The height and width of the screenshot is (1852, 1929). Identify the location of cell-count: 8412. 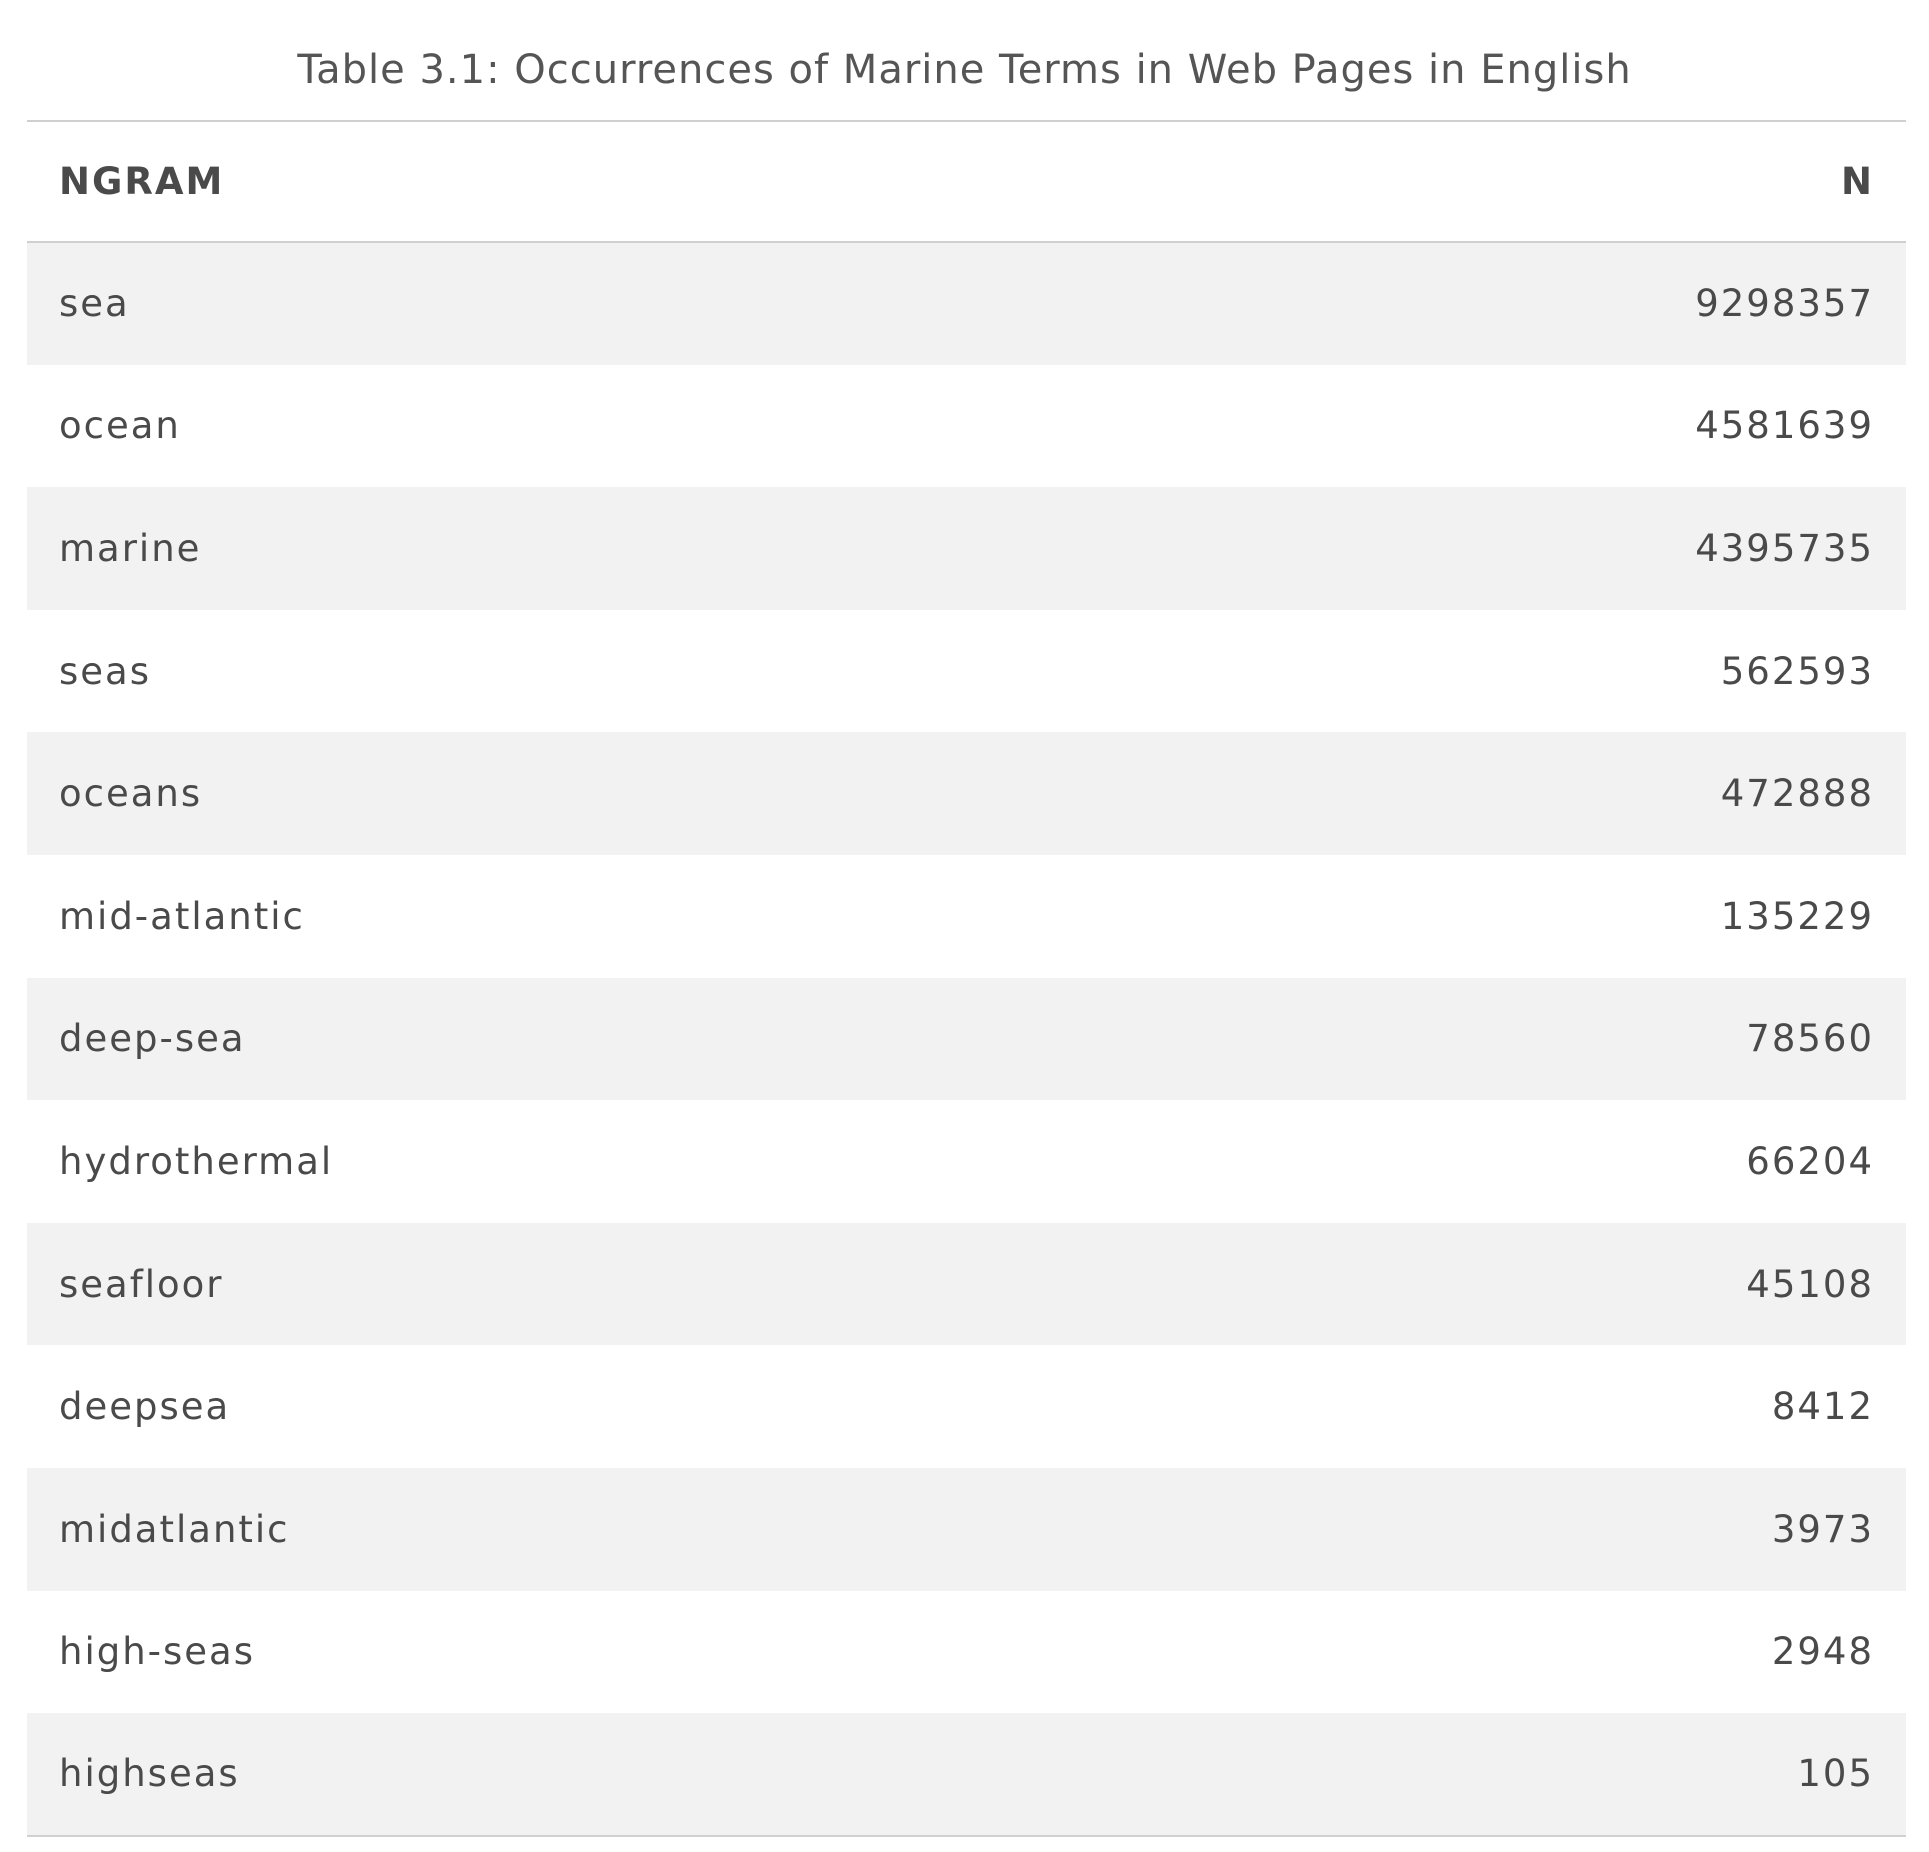
(1822, 1407).